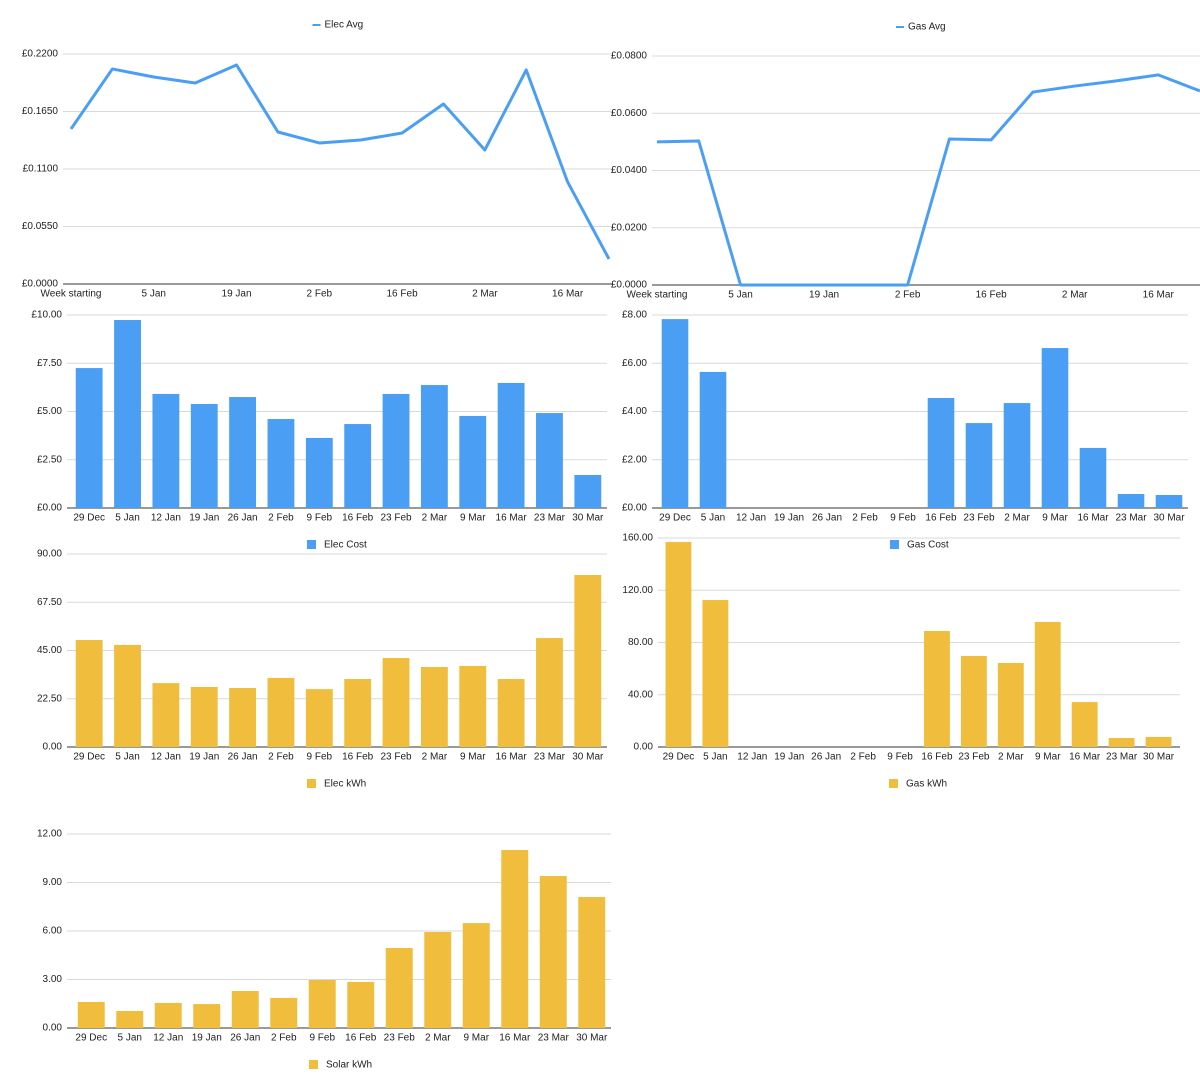  What do you see at coordinates (926, 784) in the screenshot?
I see `legend-label: Gas kWh` at bounding box center [926, 784].